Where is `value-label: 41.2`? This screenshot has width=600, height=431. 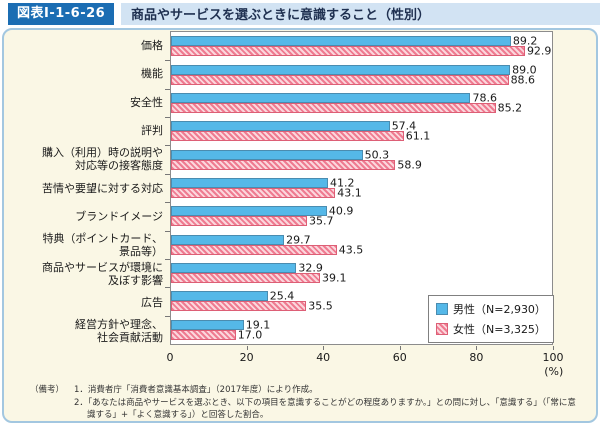
value-label: 41.2 is located at coordinates (342, 183).